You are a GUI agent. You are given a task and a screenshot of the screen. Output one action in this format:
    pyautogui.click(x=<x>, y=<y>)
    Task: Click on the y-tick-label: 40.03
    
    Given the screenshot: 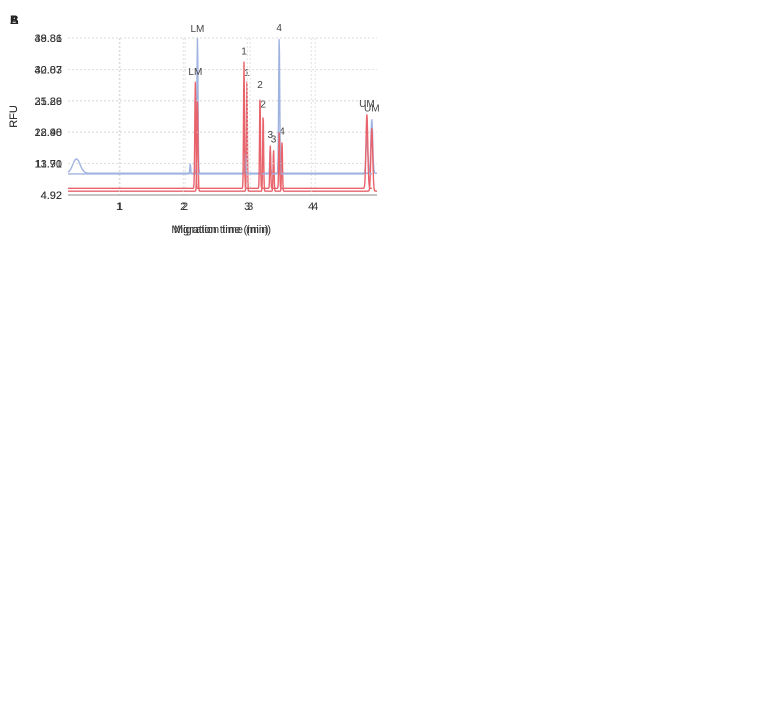 What is the action you would take?
    pyautogui.click(x=48, y=70)
    